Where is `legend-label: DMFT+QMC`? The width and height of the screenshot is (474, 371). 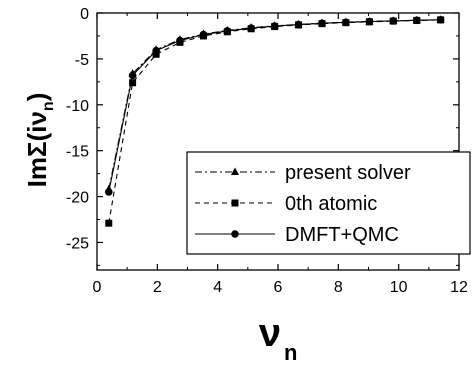
legend-label: DMFT+QMC is located at coordinates (342, 235).